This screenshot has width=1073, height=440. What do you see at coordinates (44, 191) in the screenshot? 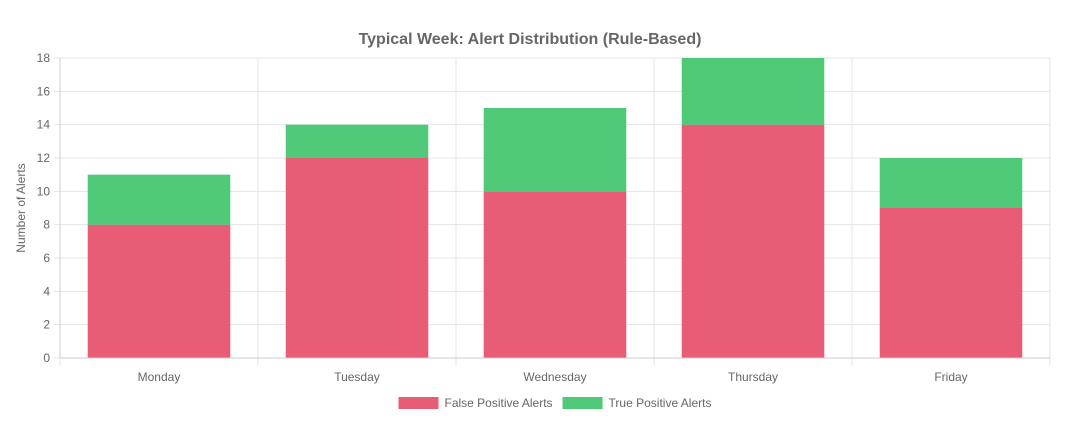
I see `y-tick-label: 10` at bounding box center [44, 191].